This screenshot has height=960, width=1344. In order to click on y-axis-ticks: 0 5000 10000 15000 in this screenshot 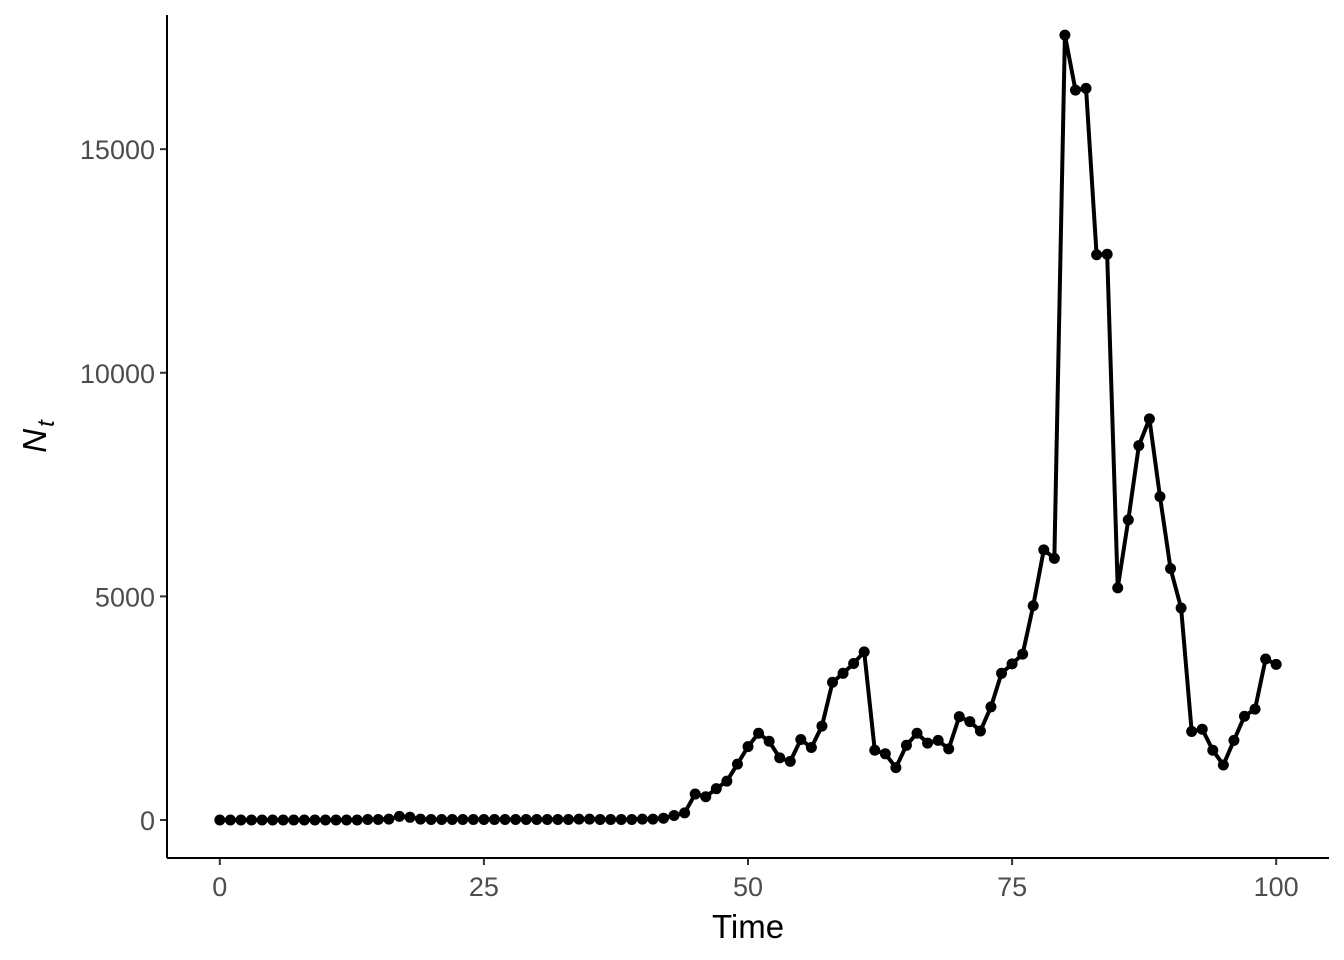, I will do `click(123, 485)`.